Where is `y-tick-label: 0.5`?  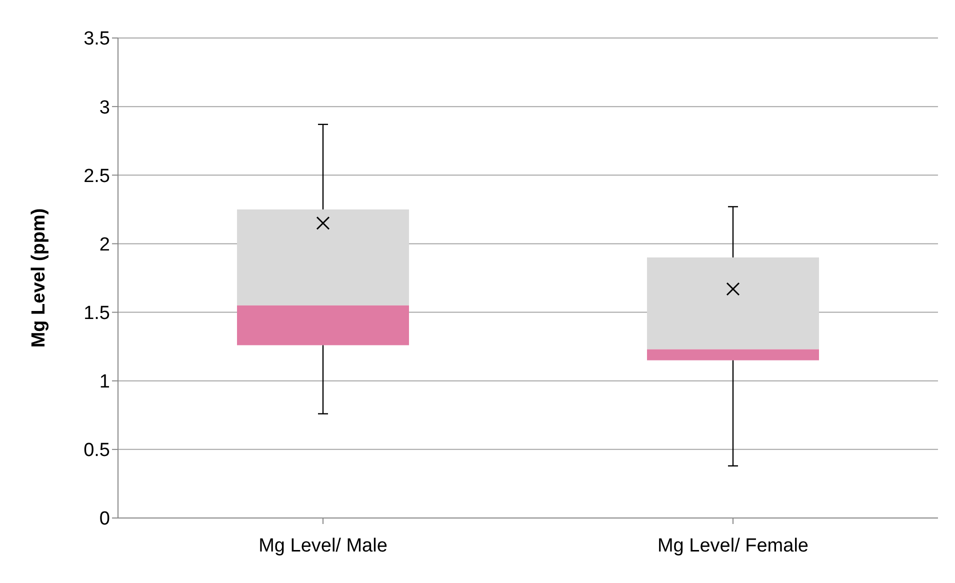
y-tick-label: 0.5 is located at coordinates (97, 451).